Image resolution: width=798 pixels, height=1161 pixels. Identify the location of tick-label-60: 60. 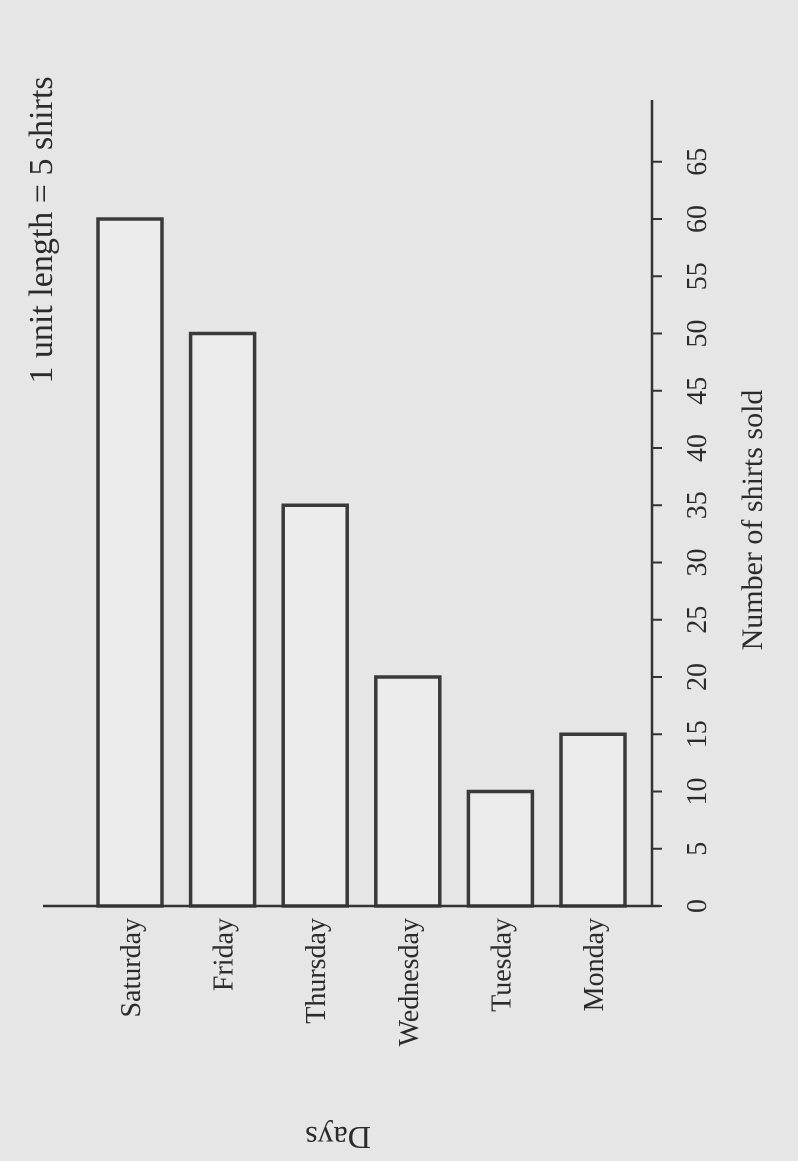
(697, 219).